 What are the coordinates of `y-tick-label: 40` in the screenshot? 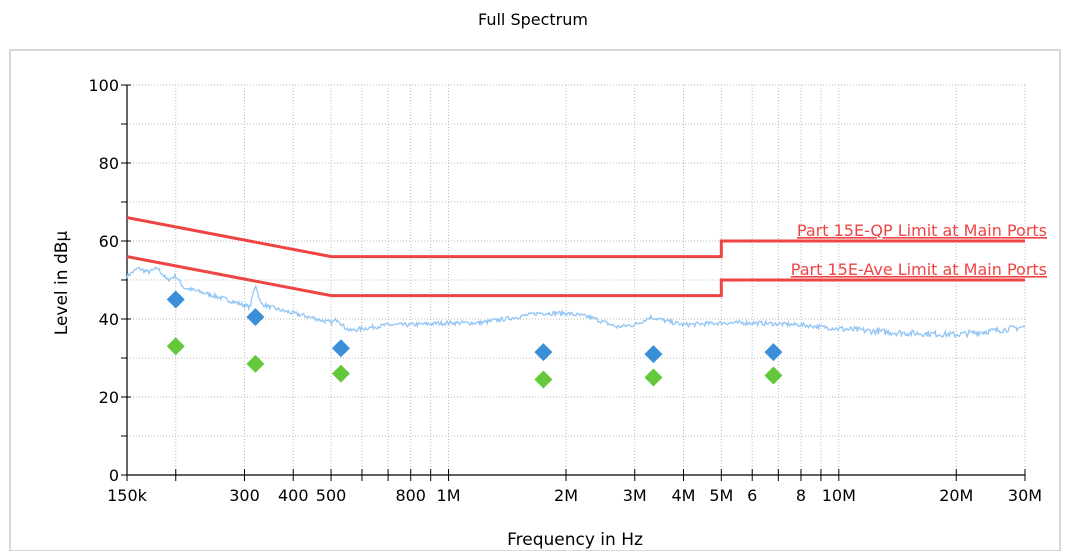 It's located at (109, 319).